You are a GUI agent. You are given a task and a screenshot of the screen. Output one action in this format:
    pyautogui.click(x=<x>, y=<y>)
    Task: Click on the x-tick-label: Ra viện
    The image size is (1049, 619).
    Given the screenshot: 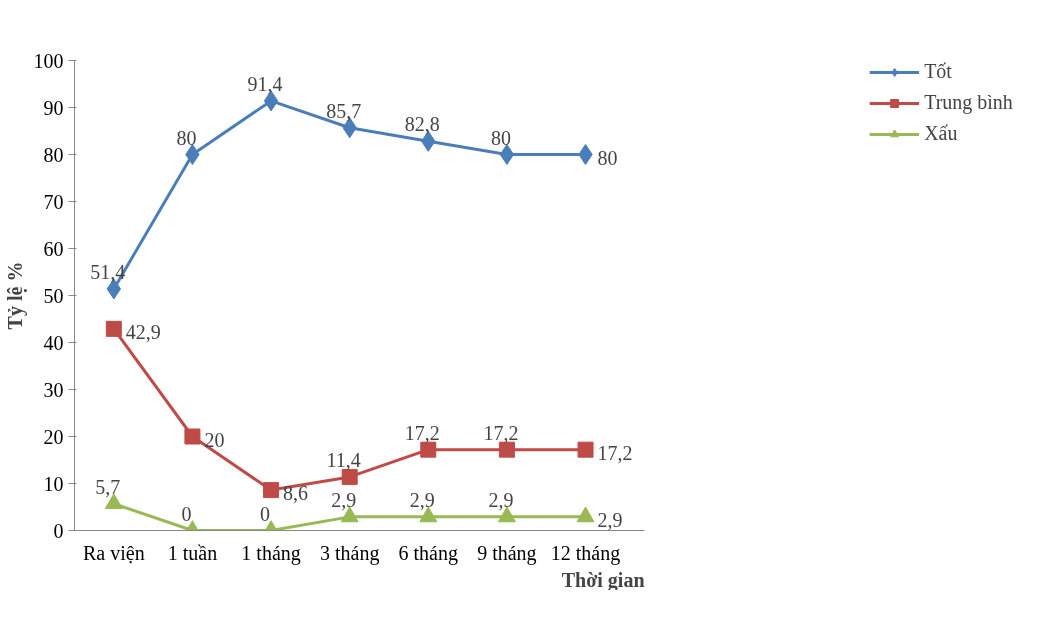 What is the action you would take?
    pyautogui.click(x=113, y=552)
    